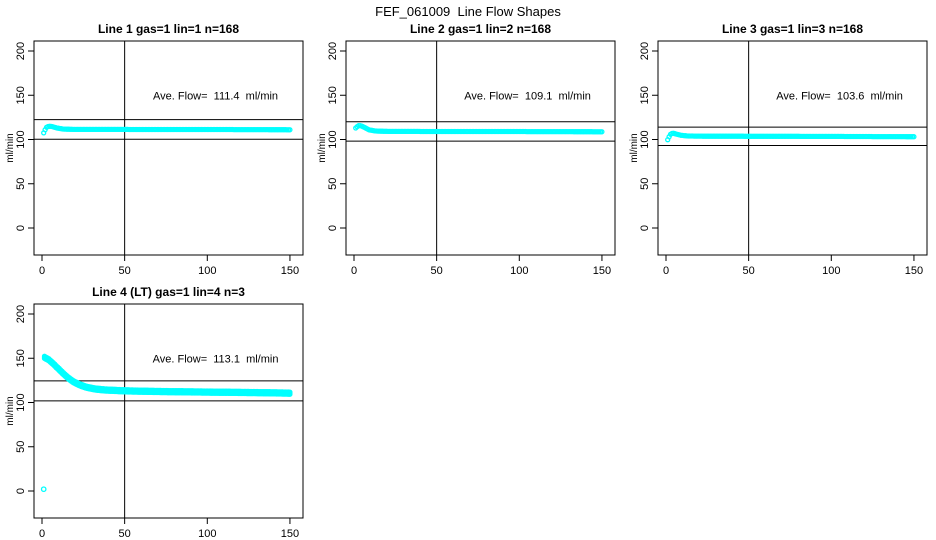 The height and width of the screenshot is (540, 936). Describe the element at coordinates (168, 29) in the screenshot. I see `subplot-title: Line 1 gas=1 lin=1 n=168` at that location.